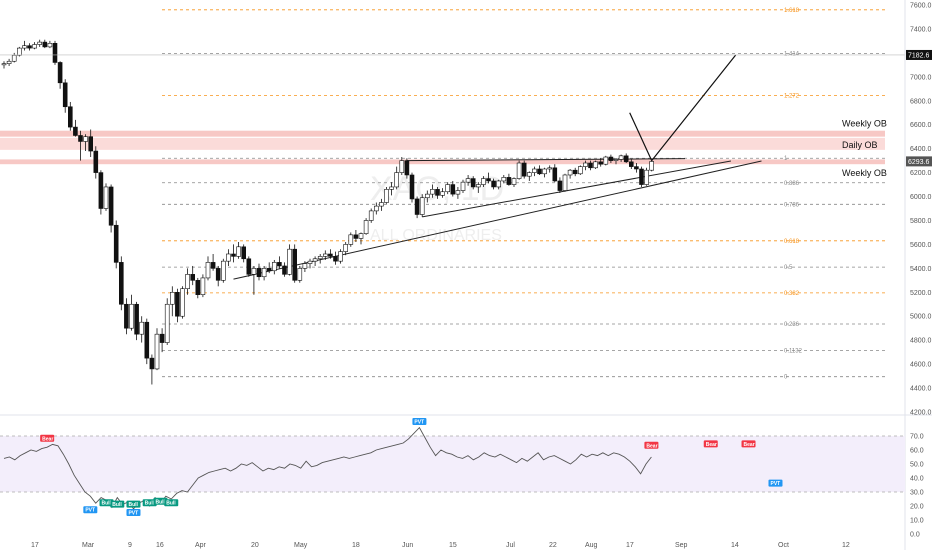 The image size is (932, 550). Describe the element at coordinates (917, 479) in the screenshot. I see `oscillator-tick-label: 40.0` at that location.